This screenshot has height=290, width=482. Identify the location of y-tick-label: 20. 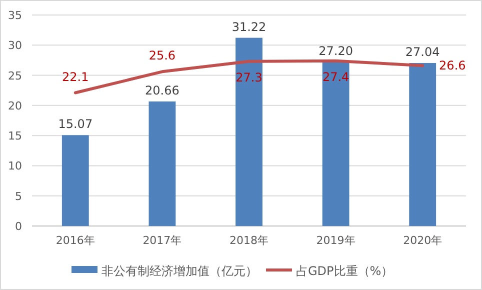
(15, 105).